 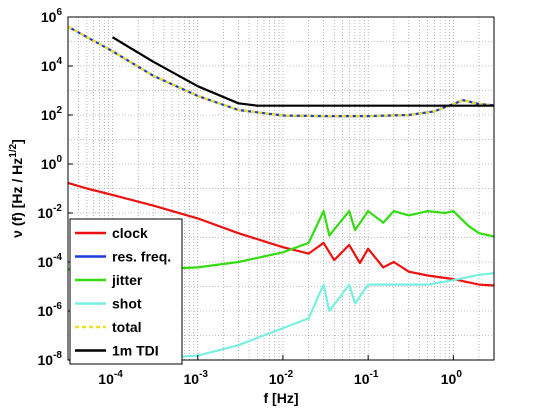 What do you see at coordinates (459, 374) in the screenshot?
I see `x-tick-exp: 0` at bounding box center [459, 374].